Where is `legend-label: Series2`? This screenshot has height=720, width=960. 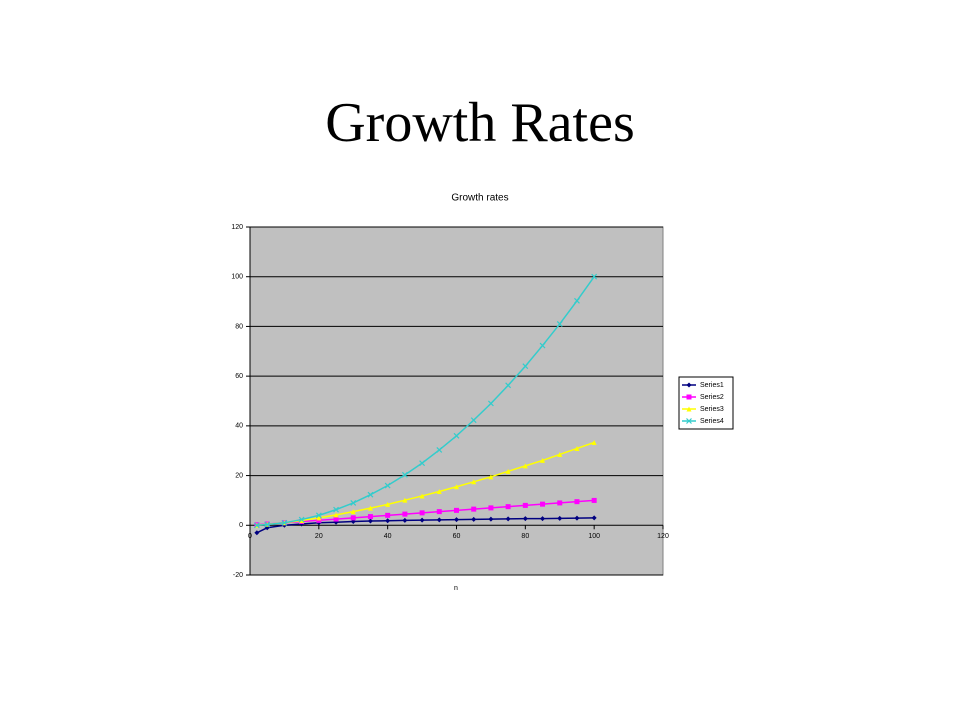 legend-label: Series2 is located at coordinates (712, 397).